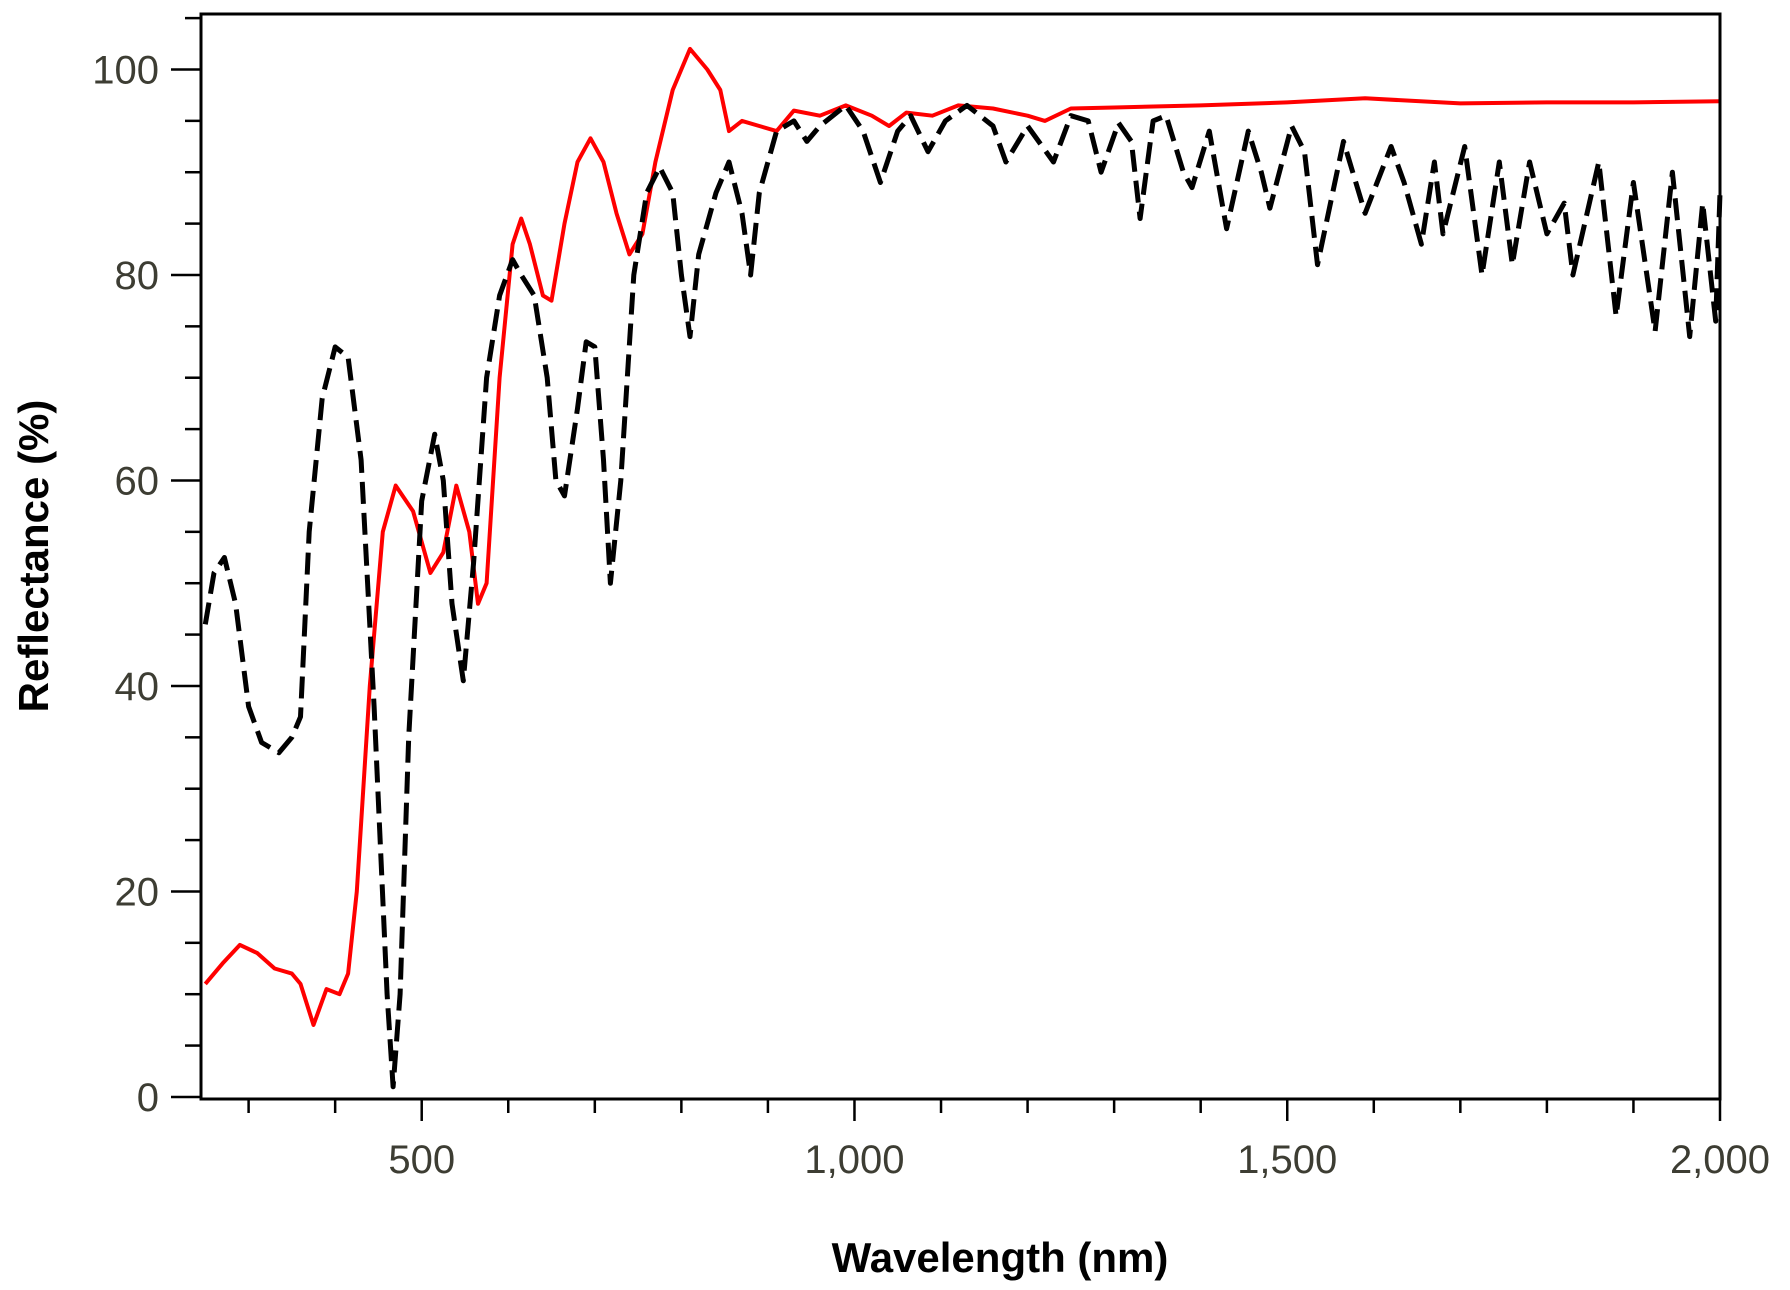  I want to click on y-tick-label: 0, so click(148, 1098).